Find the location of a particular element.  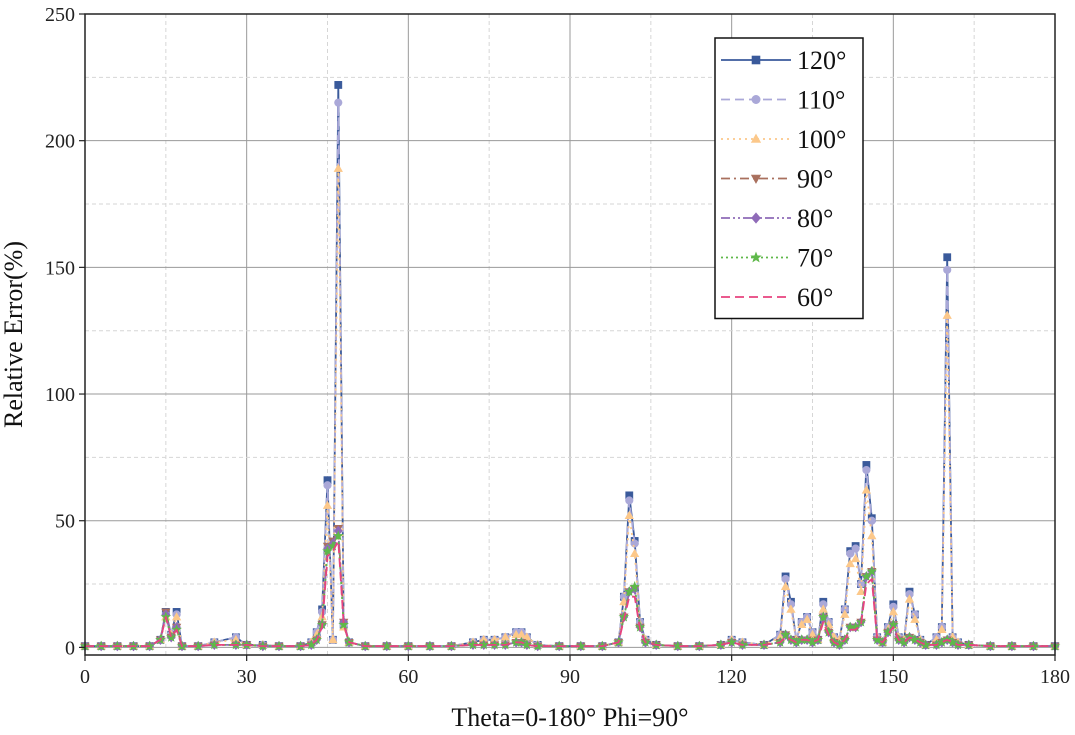

x-axis-title: Theta=0-180° Phi=90° is located at coordinates (569, 717).